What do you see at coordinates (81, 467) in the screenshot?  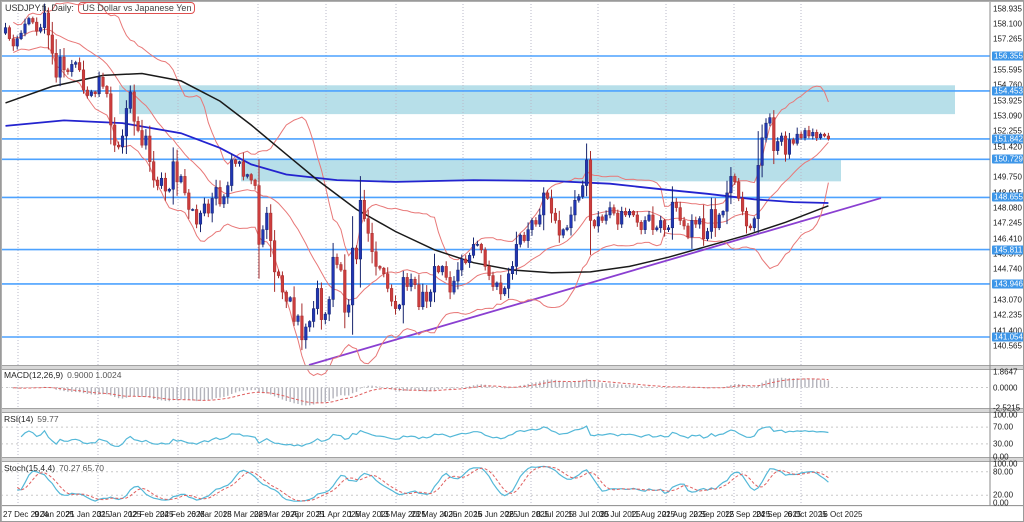 I see `stoch-indicator-values: 70.27 65.70` at bounding box center [81, 467].